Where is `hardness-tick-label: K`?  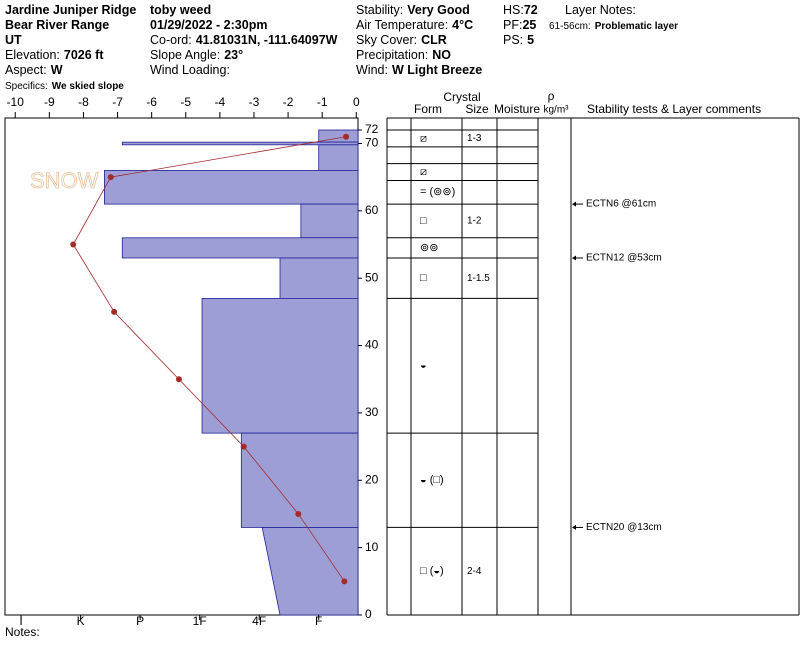 hardness-tick-label: K is located at coordinates (81, 621).